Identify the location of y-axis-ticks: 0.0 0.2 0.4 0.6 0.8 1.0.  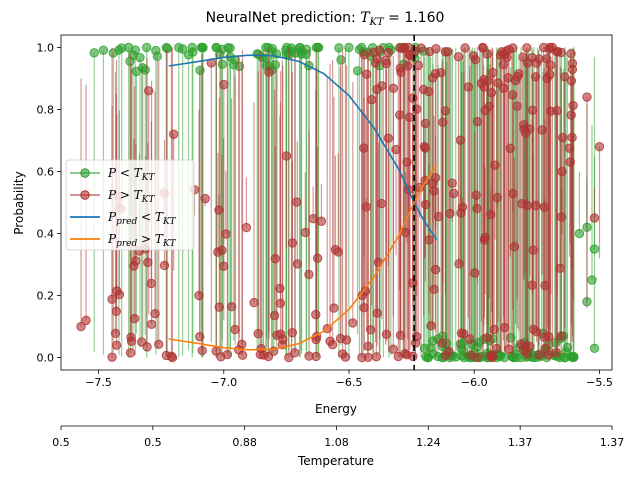
(49, 203).